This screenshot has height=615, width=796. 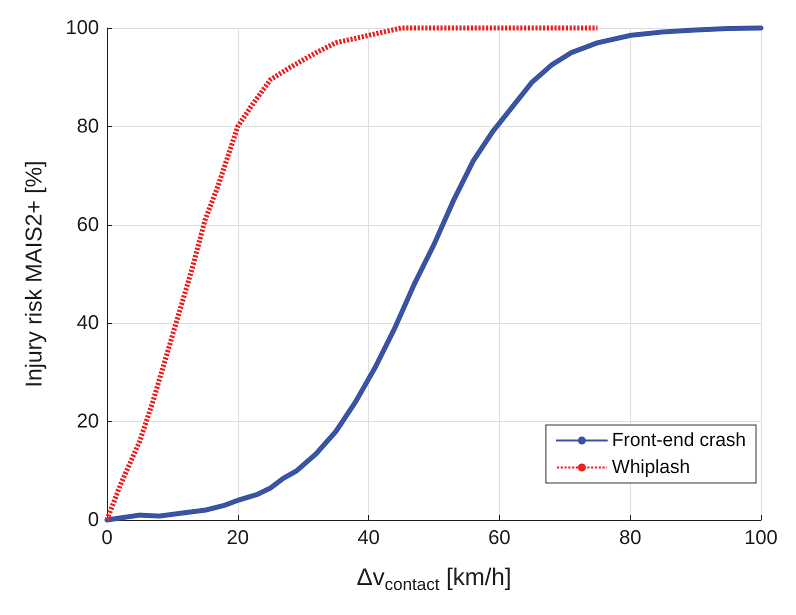 I want to click on x-tick-label: 0, so click(x=107, y=538).